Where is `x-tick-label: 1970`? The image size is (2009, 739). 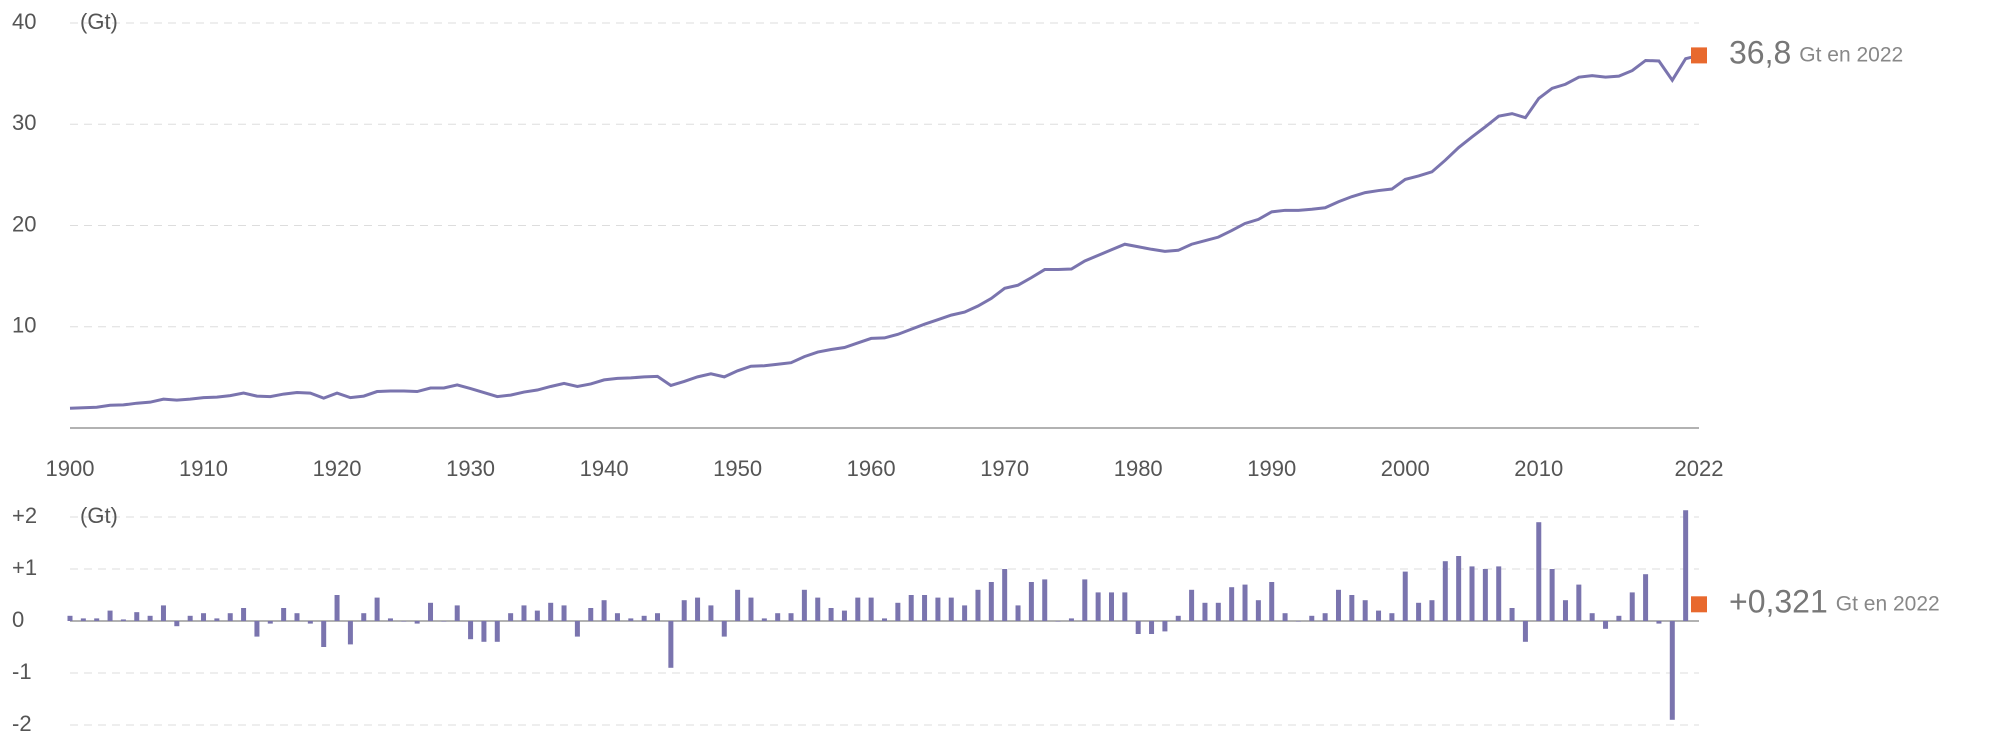 x-tick-label: 1970 is located at coordinates (1004, 468).